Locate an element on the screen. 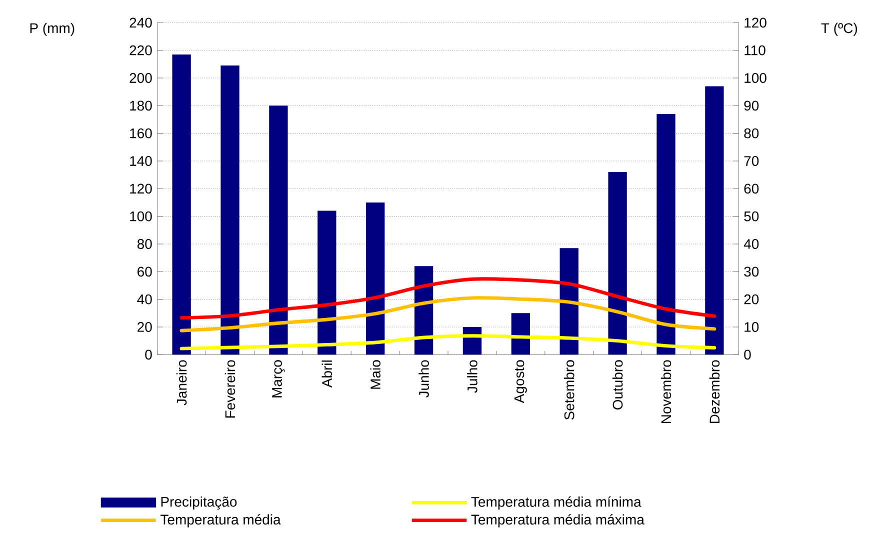  y-tick-label: 220 is located at coordinates (141, 50).